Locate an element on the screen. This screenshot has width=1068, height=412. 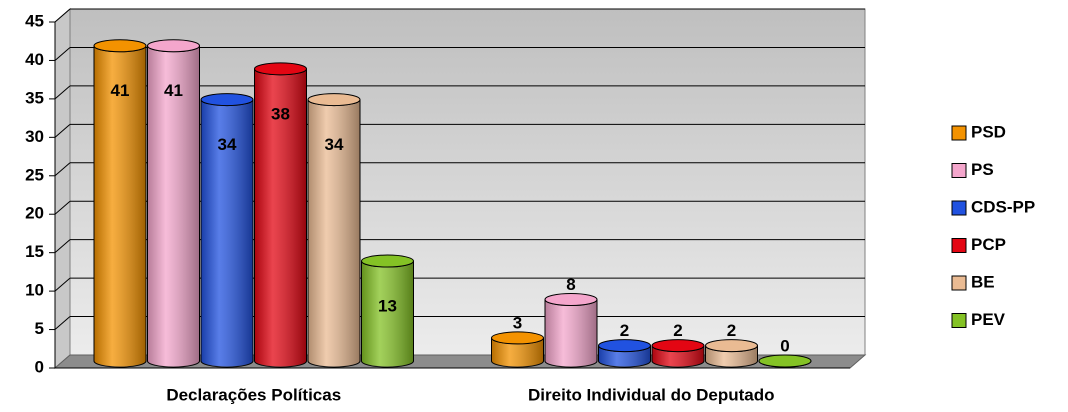
legend-label: PSD is located at coordinates (988, 131).